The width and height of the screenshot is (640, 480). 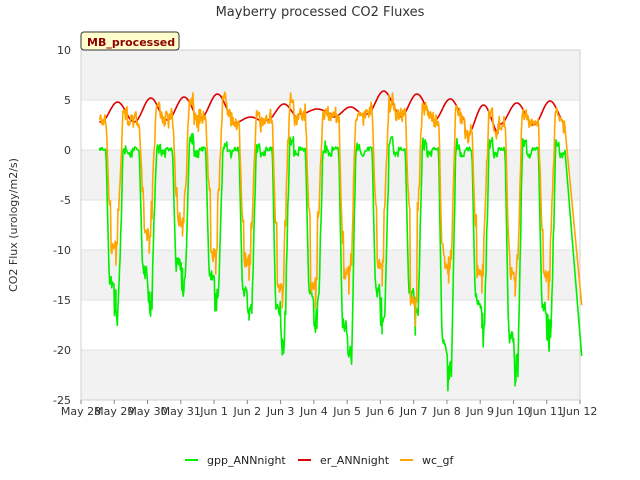 What do you see at coordinates (62, 350) in the screenshot?
I see `y-tick-label: -20` at bounding box center [62, 350].